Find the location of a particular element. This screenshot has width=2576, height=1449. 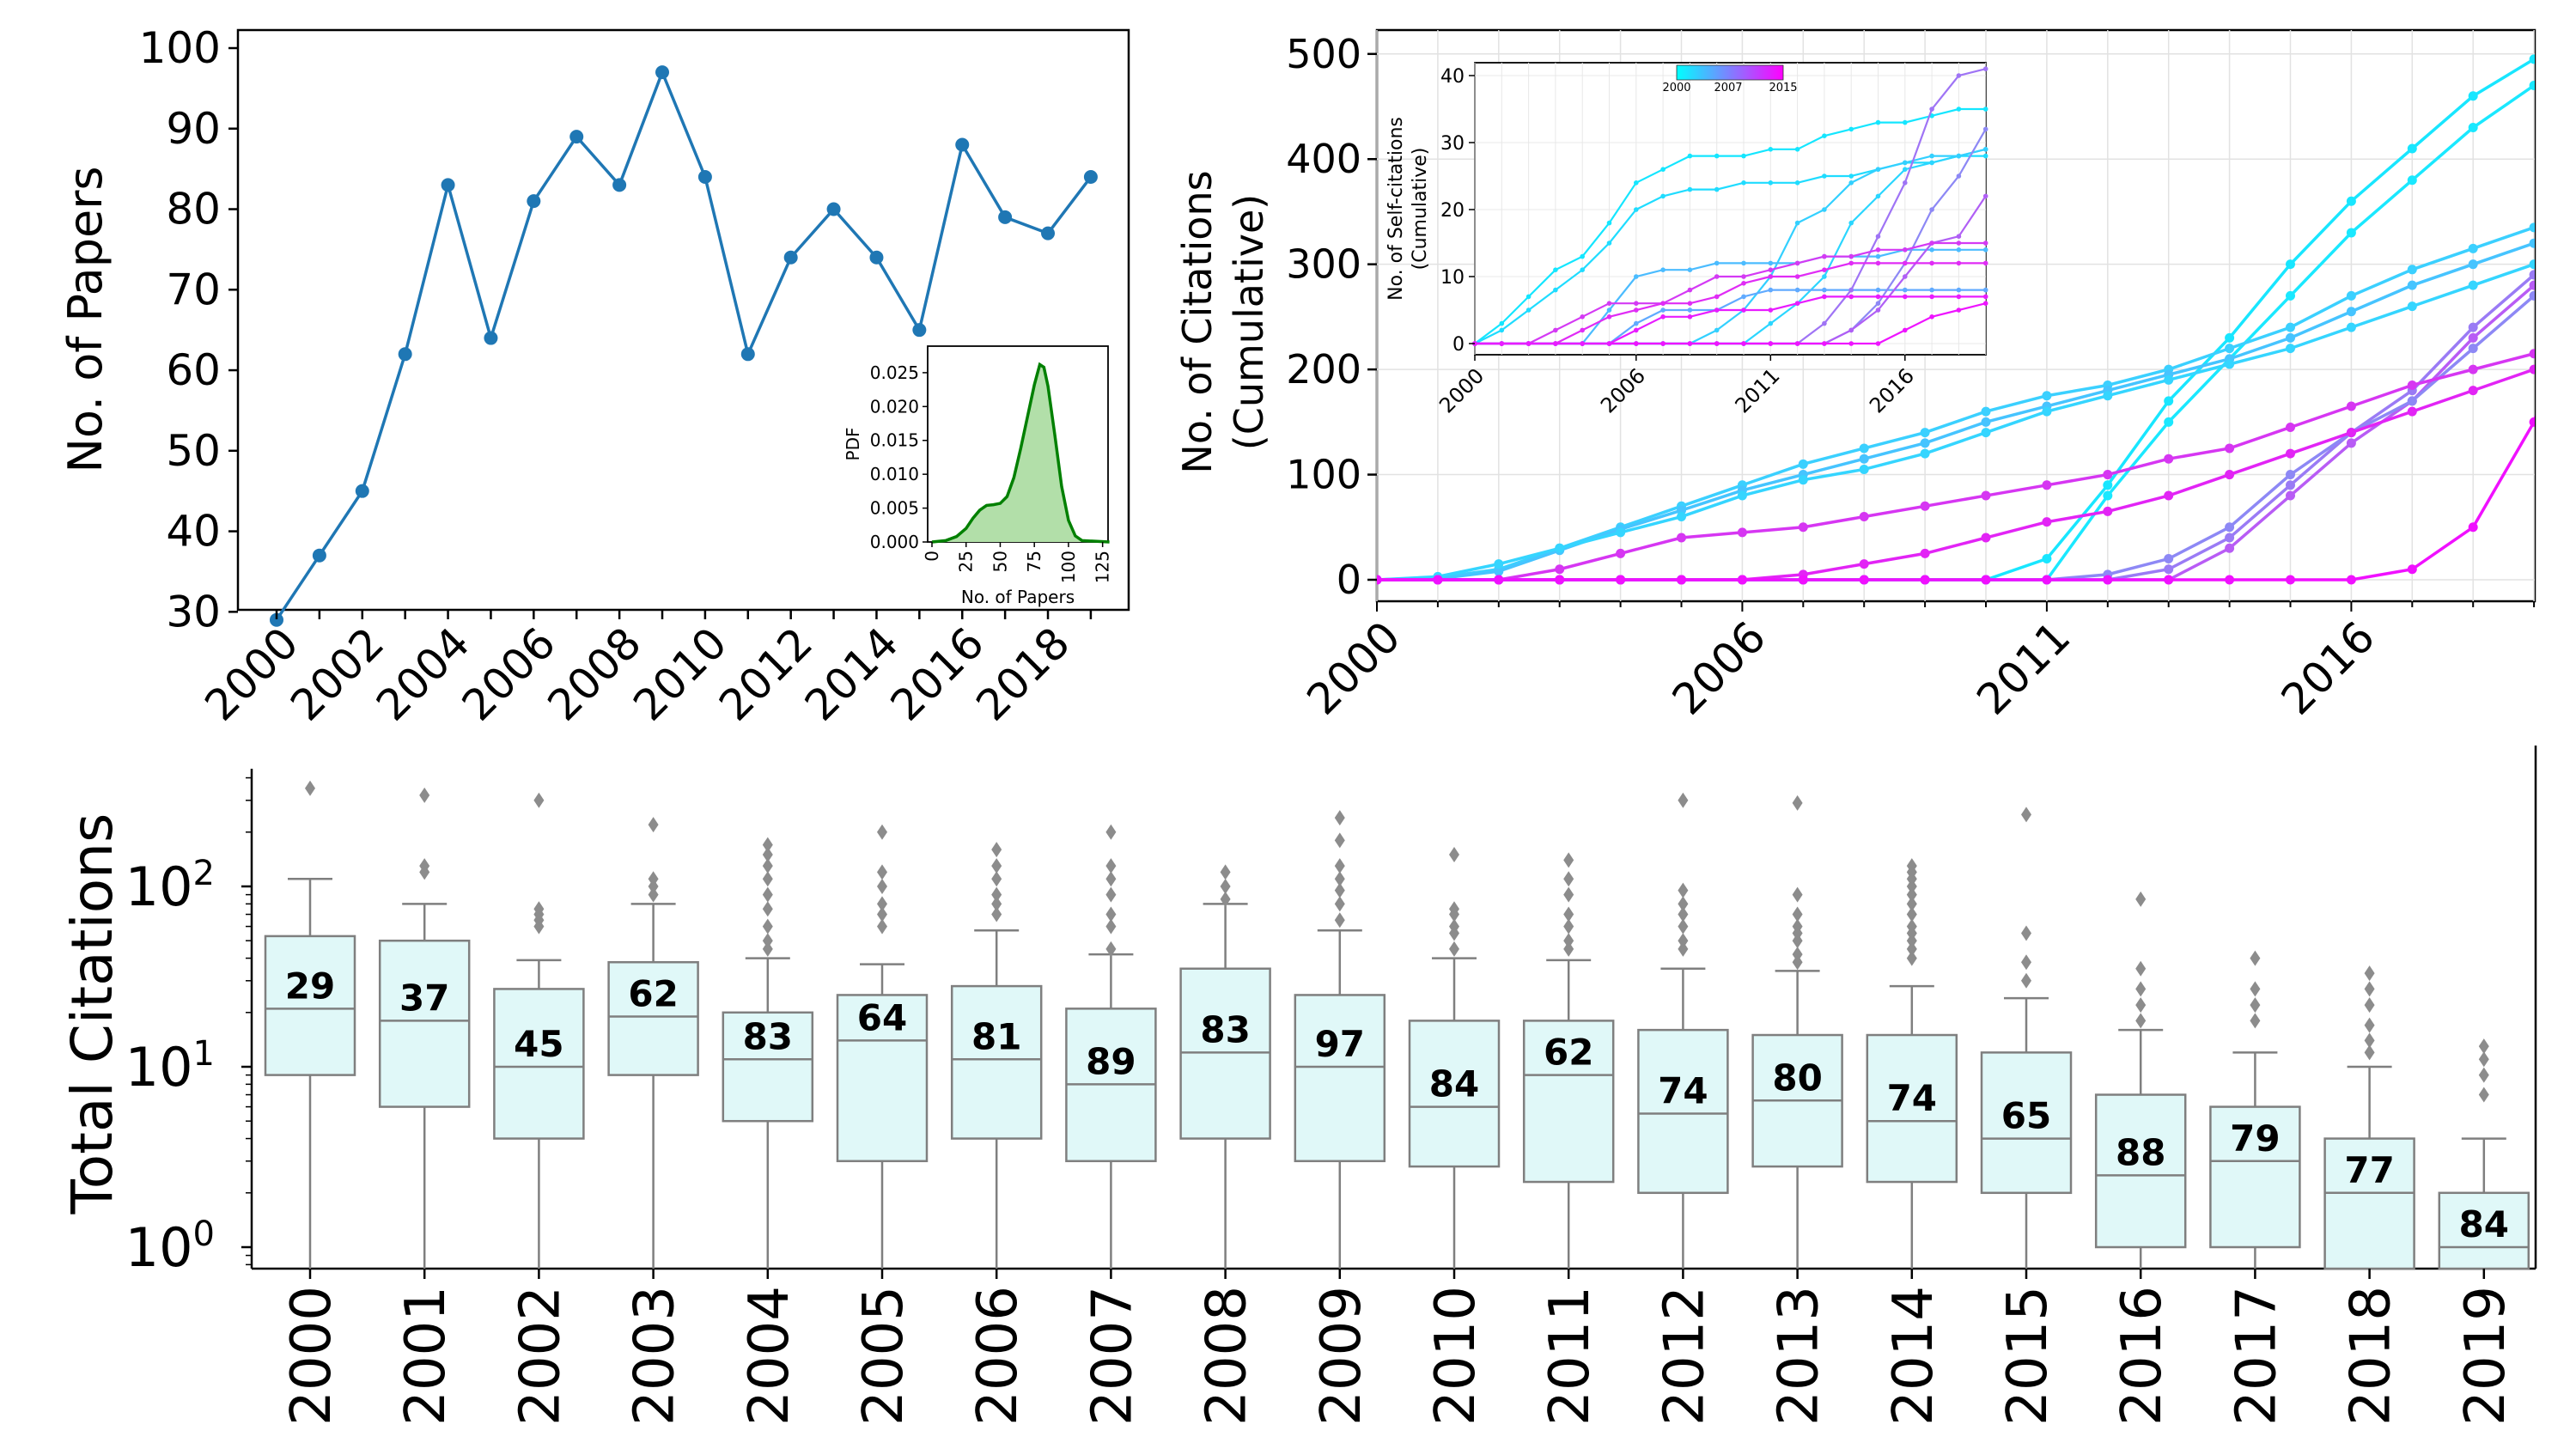

y-tick-label: 102 is located at coordinates (170, 886).